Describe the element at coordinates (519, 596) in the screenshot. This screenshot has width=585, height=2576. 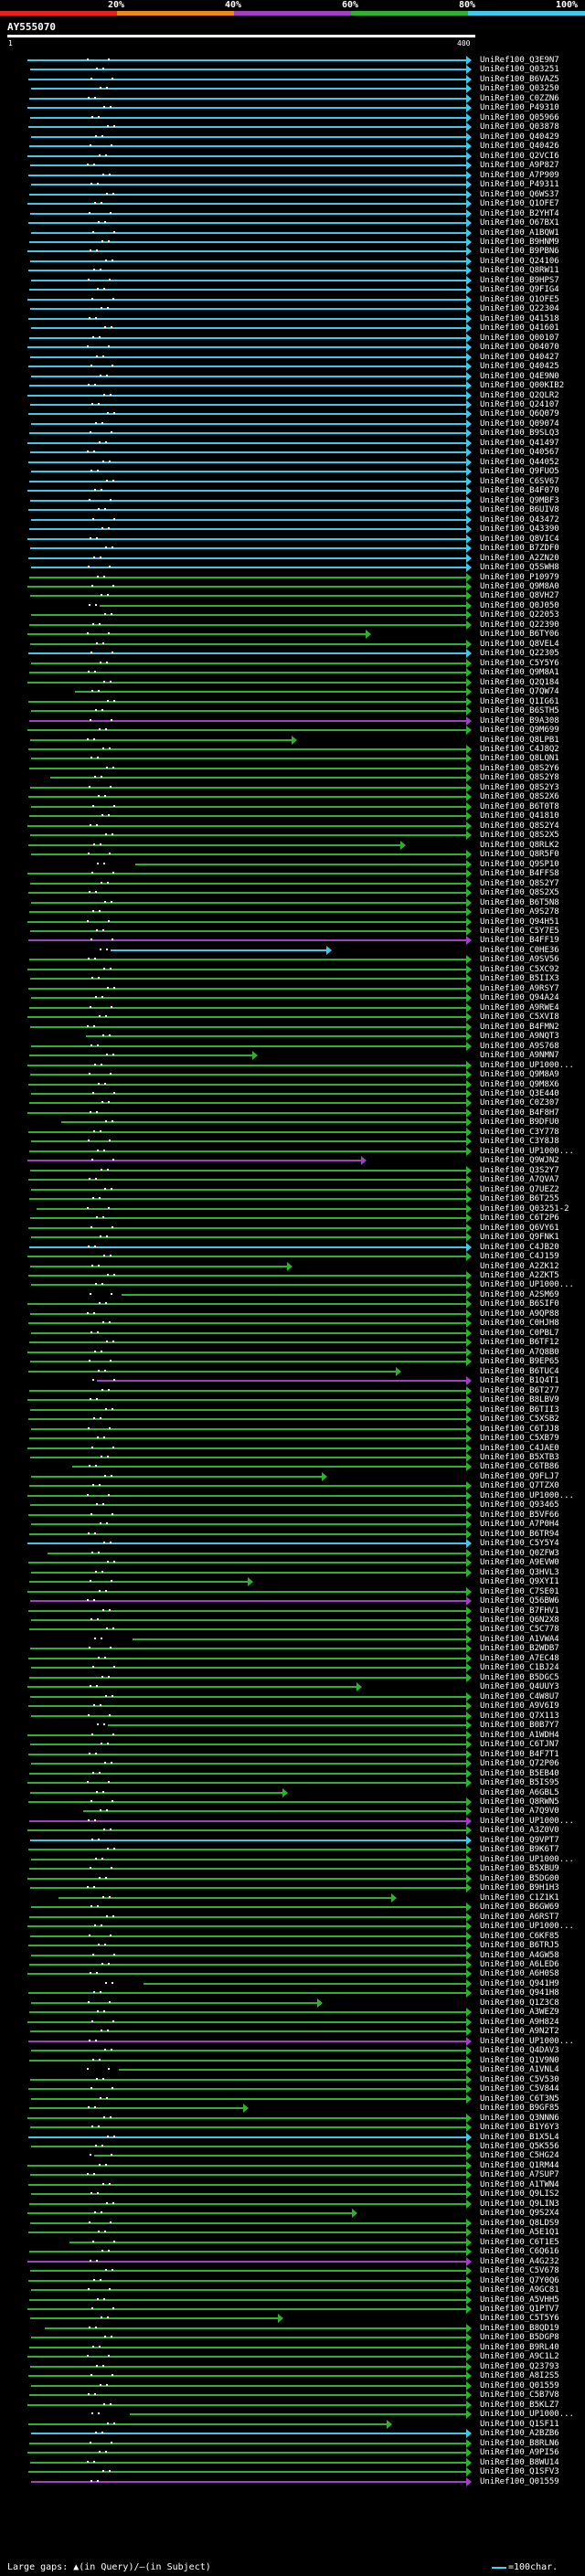
I see `hit-name-link: UniRef100_Q8VH27` at that location.